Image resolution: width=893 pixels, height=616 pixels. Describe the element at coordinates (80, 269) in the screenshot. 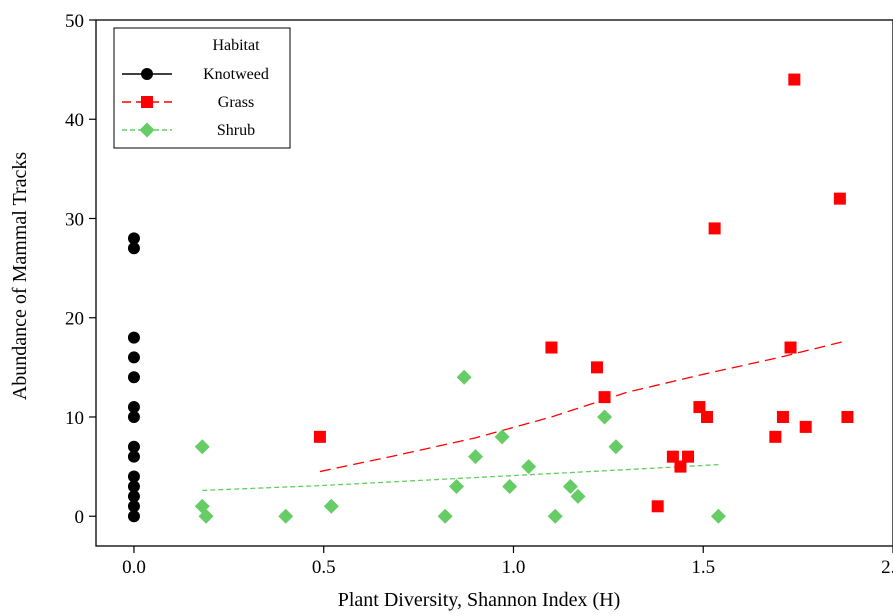

I see `y-axis: 0 10 20 30 40 50` at that location.